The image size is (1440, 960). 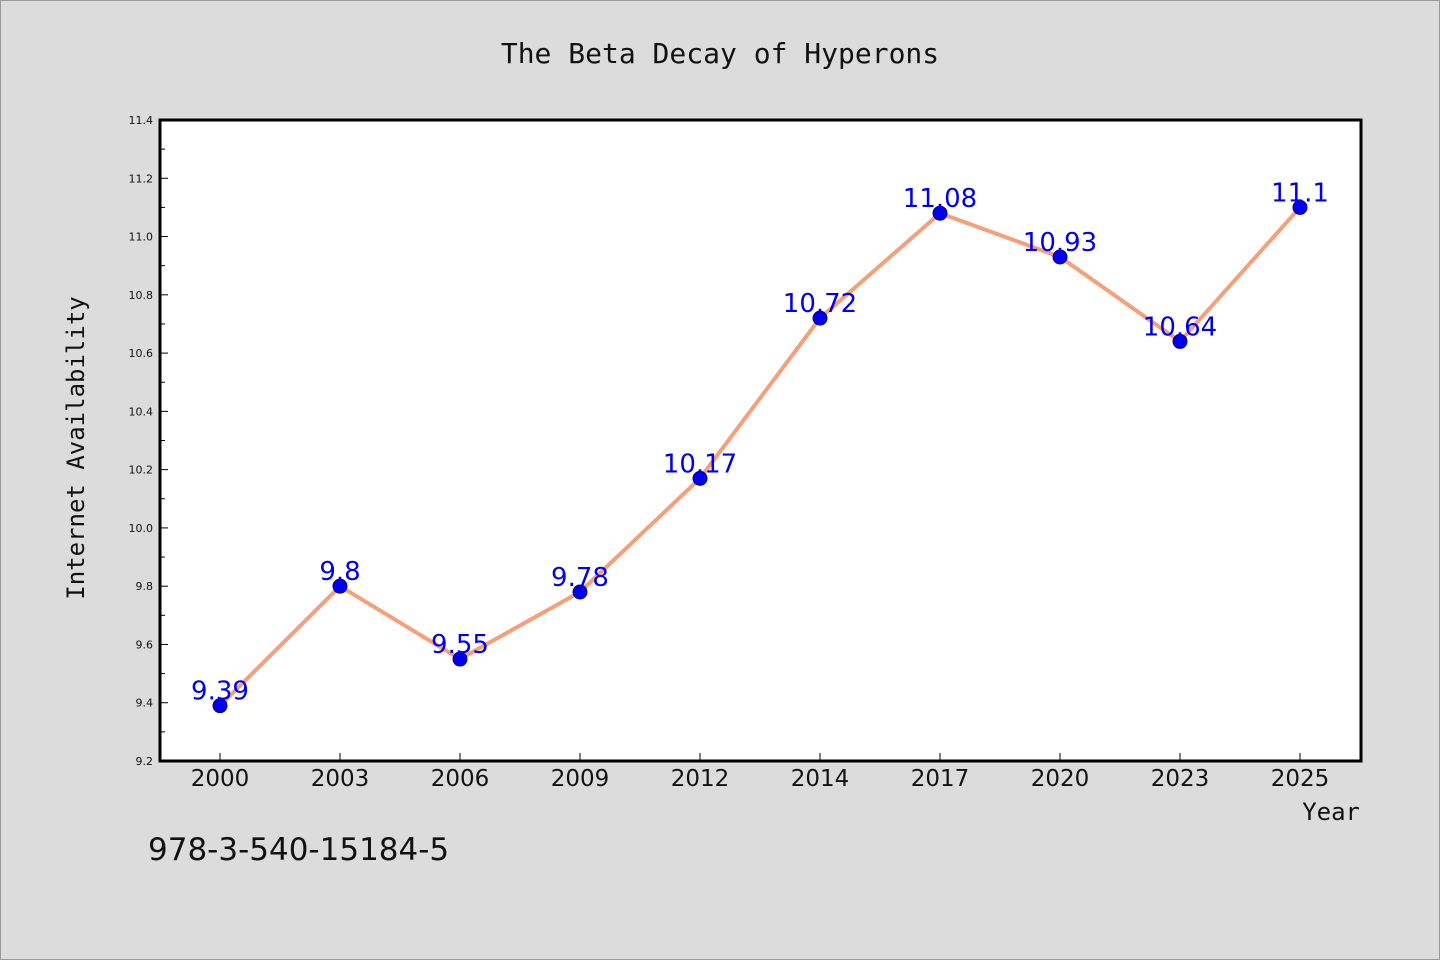 I want to click on data-label: 11.08, so click(x=940, y=199).